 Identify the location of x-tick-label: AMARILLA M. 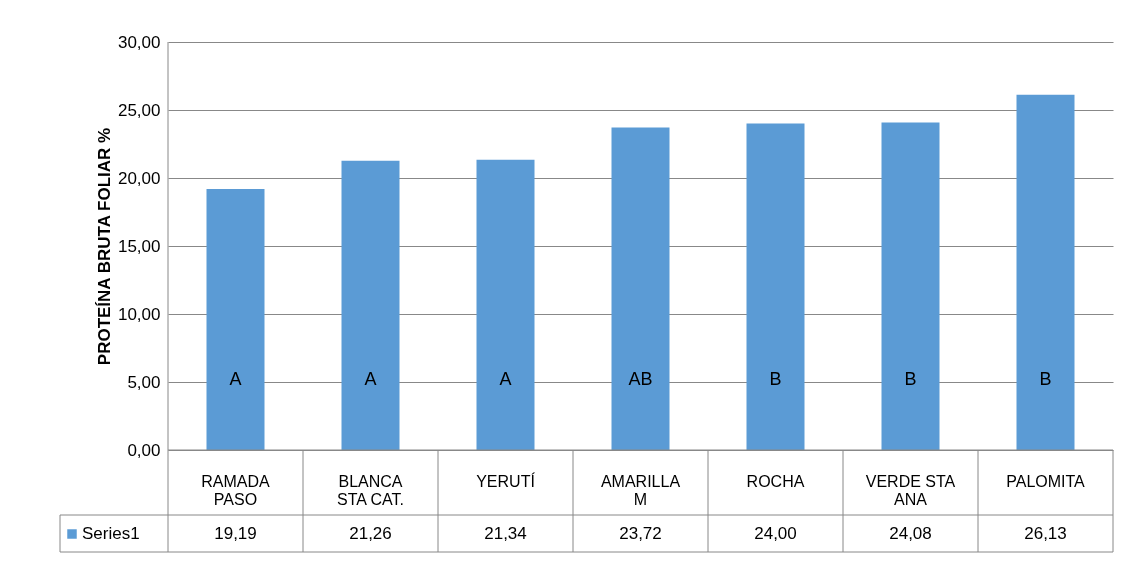
(640, 490).